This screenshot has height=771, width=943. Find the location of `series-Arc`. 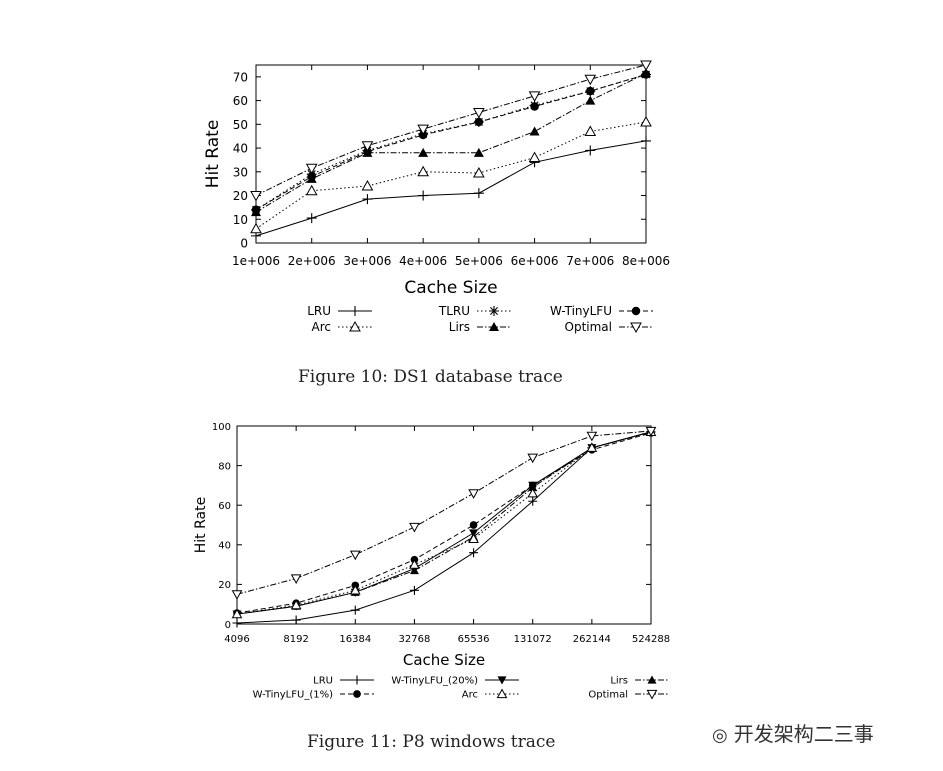

series-Arc is located at coordinates (451, 174).